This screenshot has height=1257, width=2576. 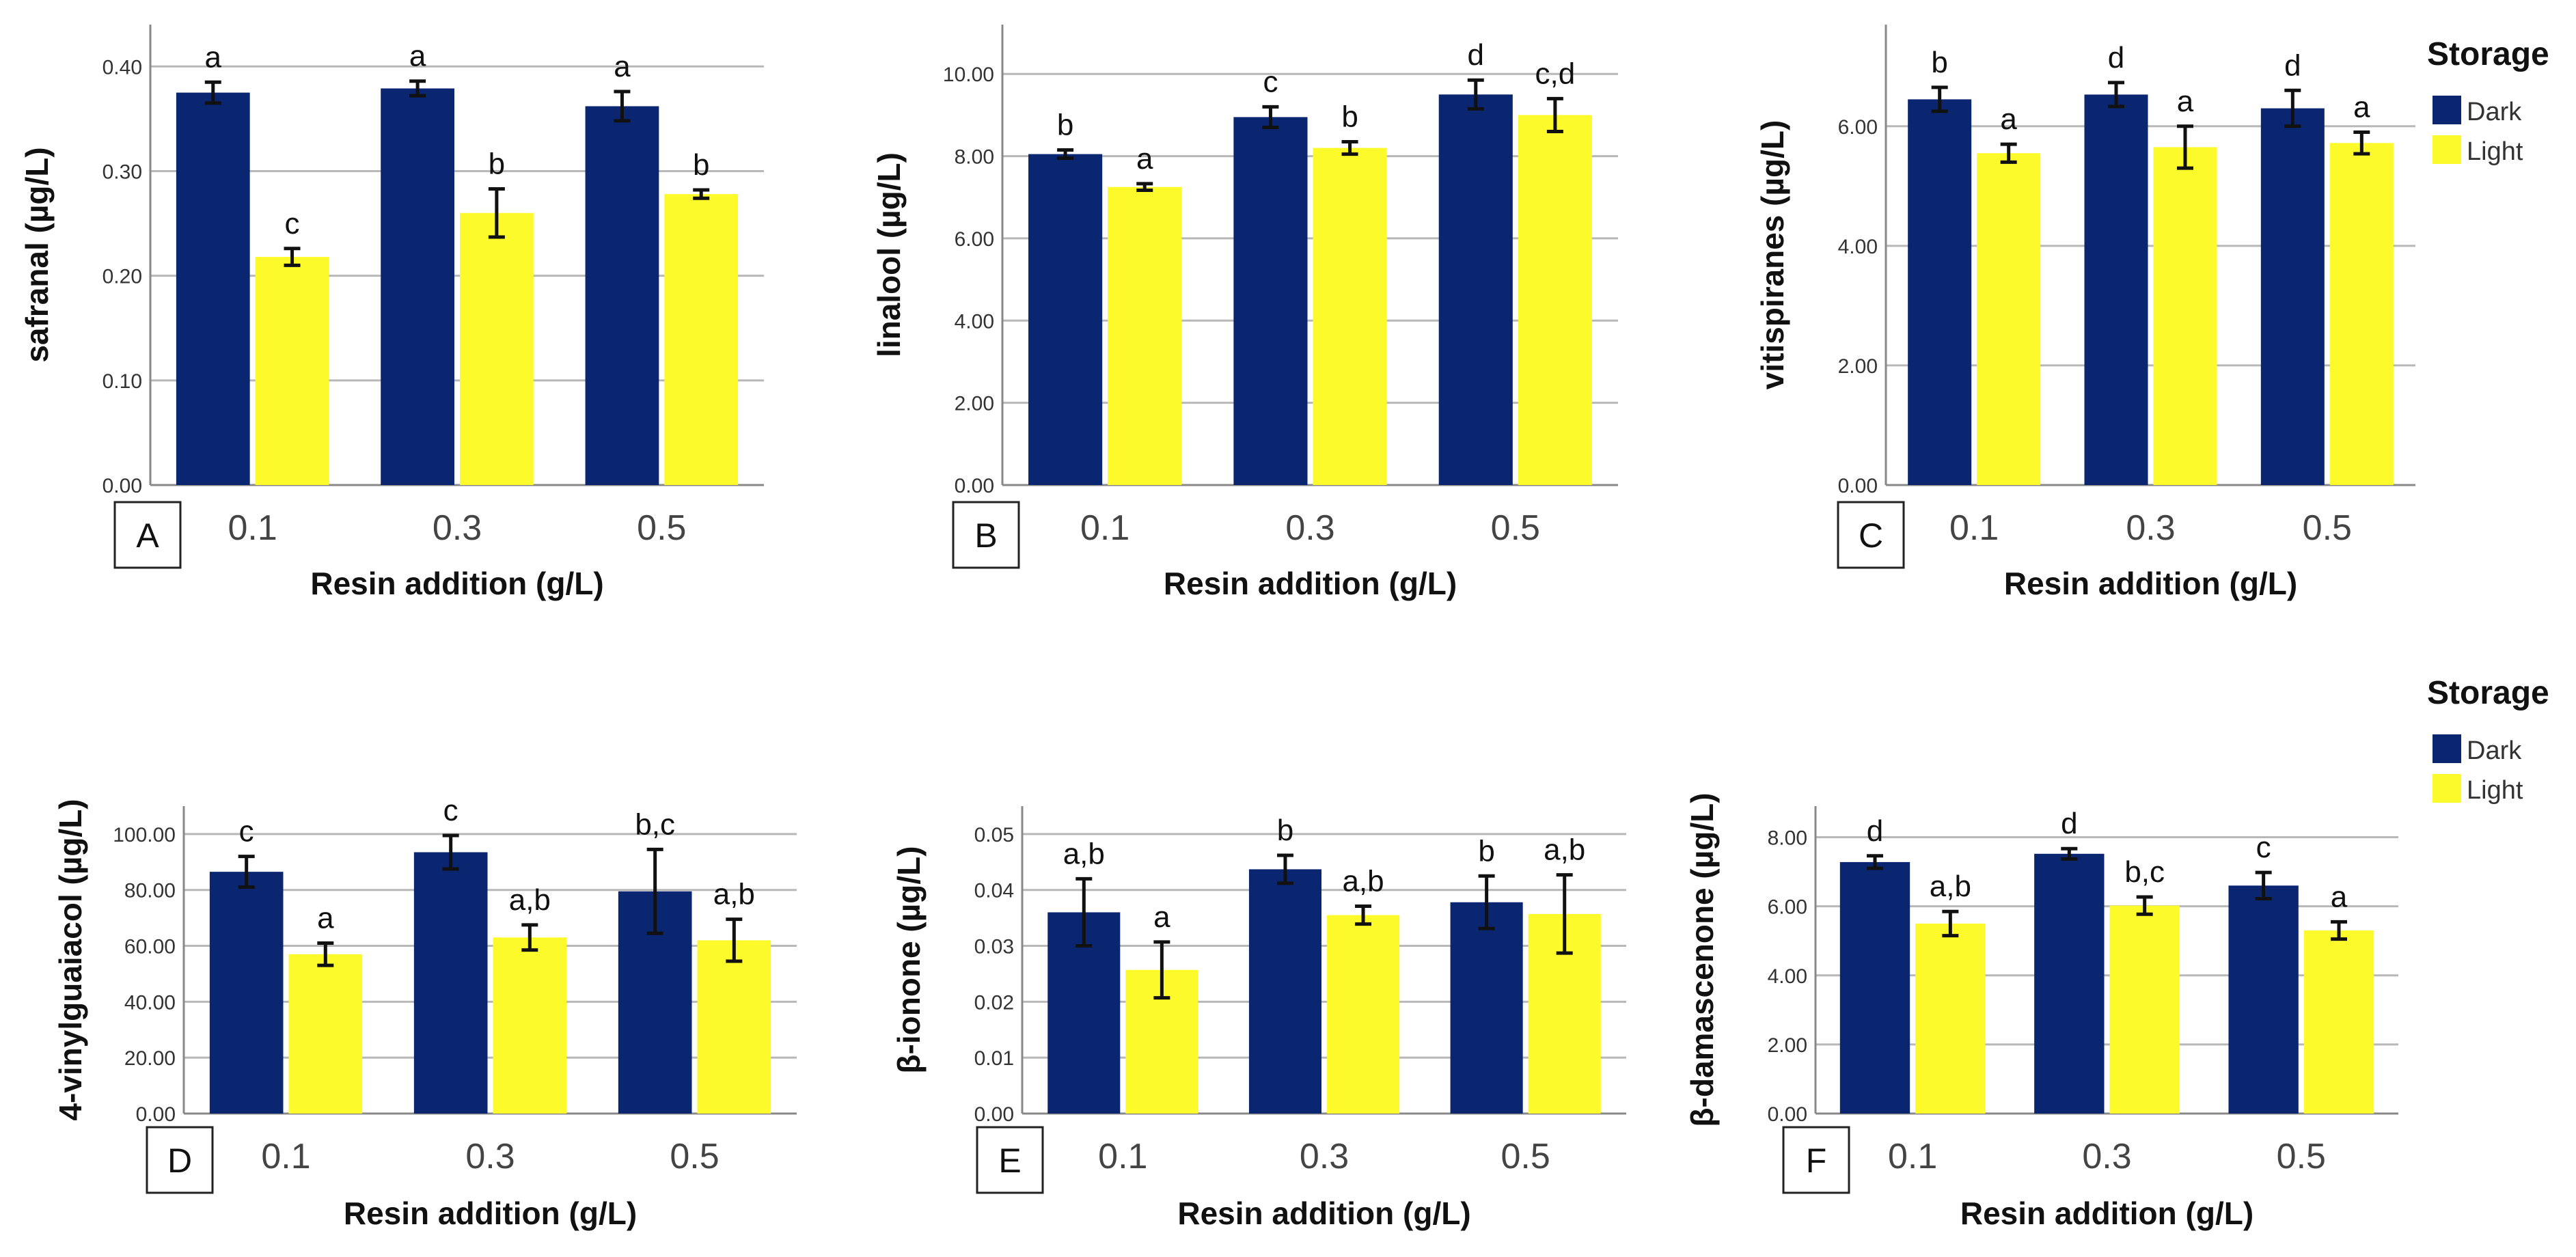 I want to click on y-tick-label: 0.05, so click(x=994, y=835).